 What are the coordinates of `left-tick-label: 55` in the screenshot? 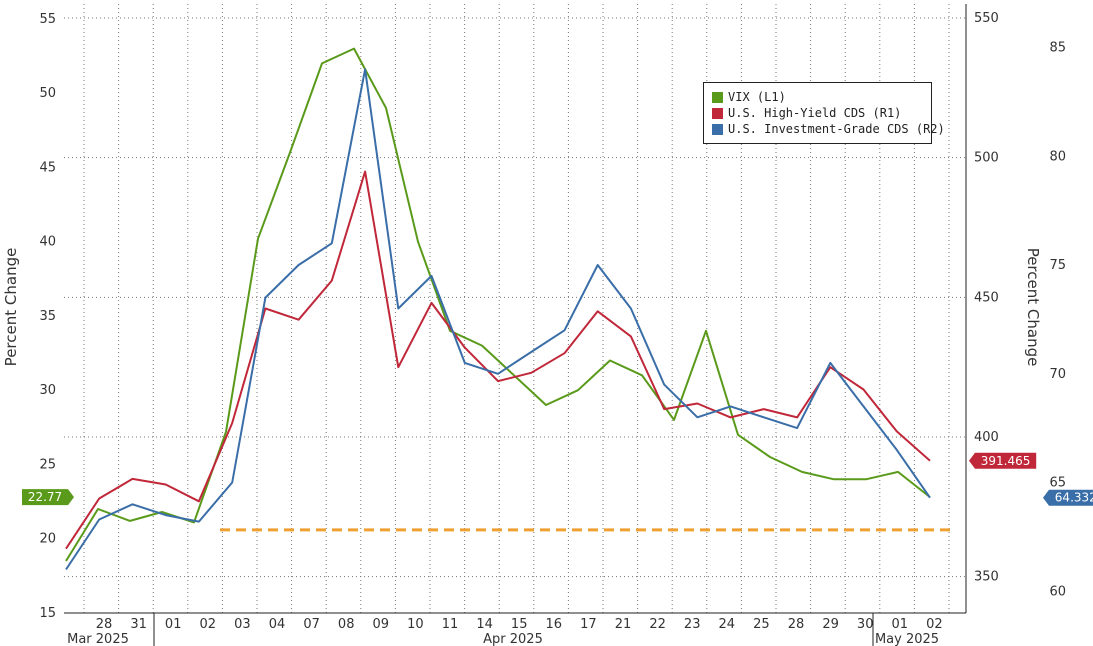 It's located at (47, 19).